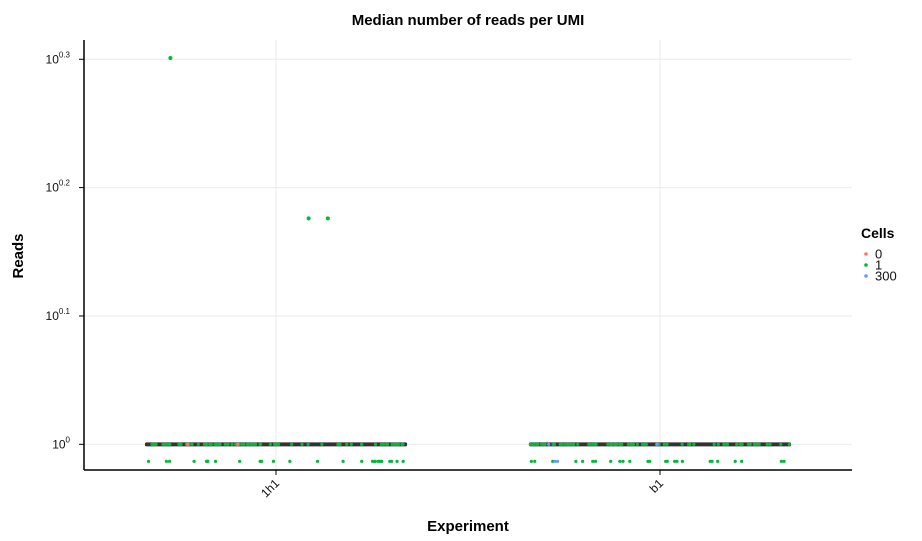  Describe the element at coordinates (61, 443) in the screenshot. I see `y-tick-label: 100` at that location.